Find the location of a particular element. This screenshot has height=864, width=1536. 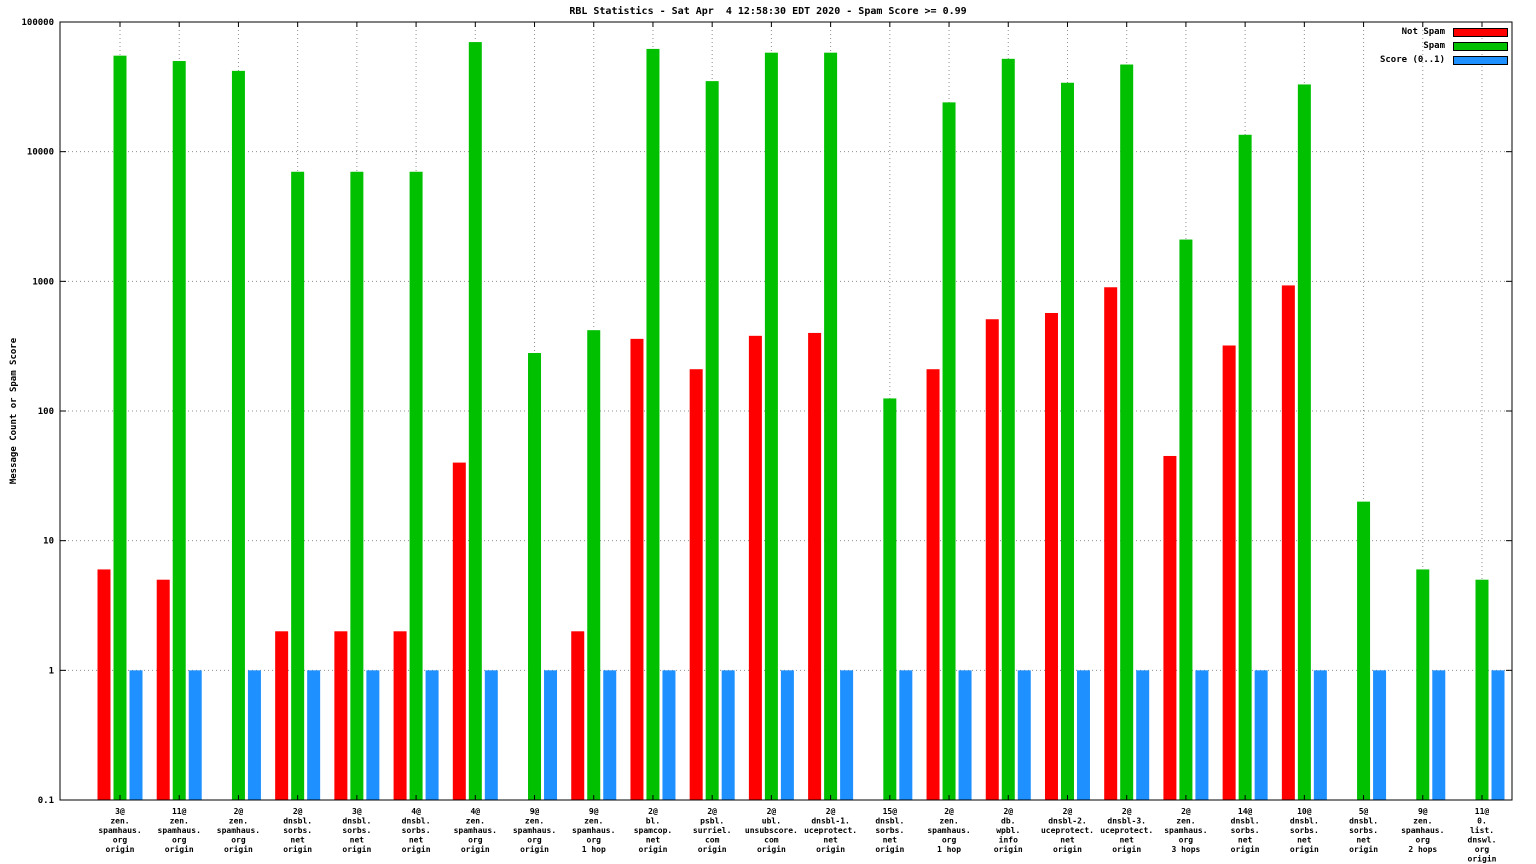

legend-swatch-score is located at coordinates (1480, 60).